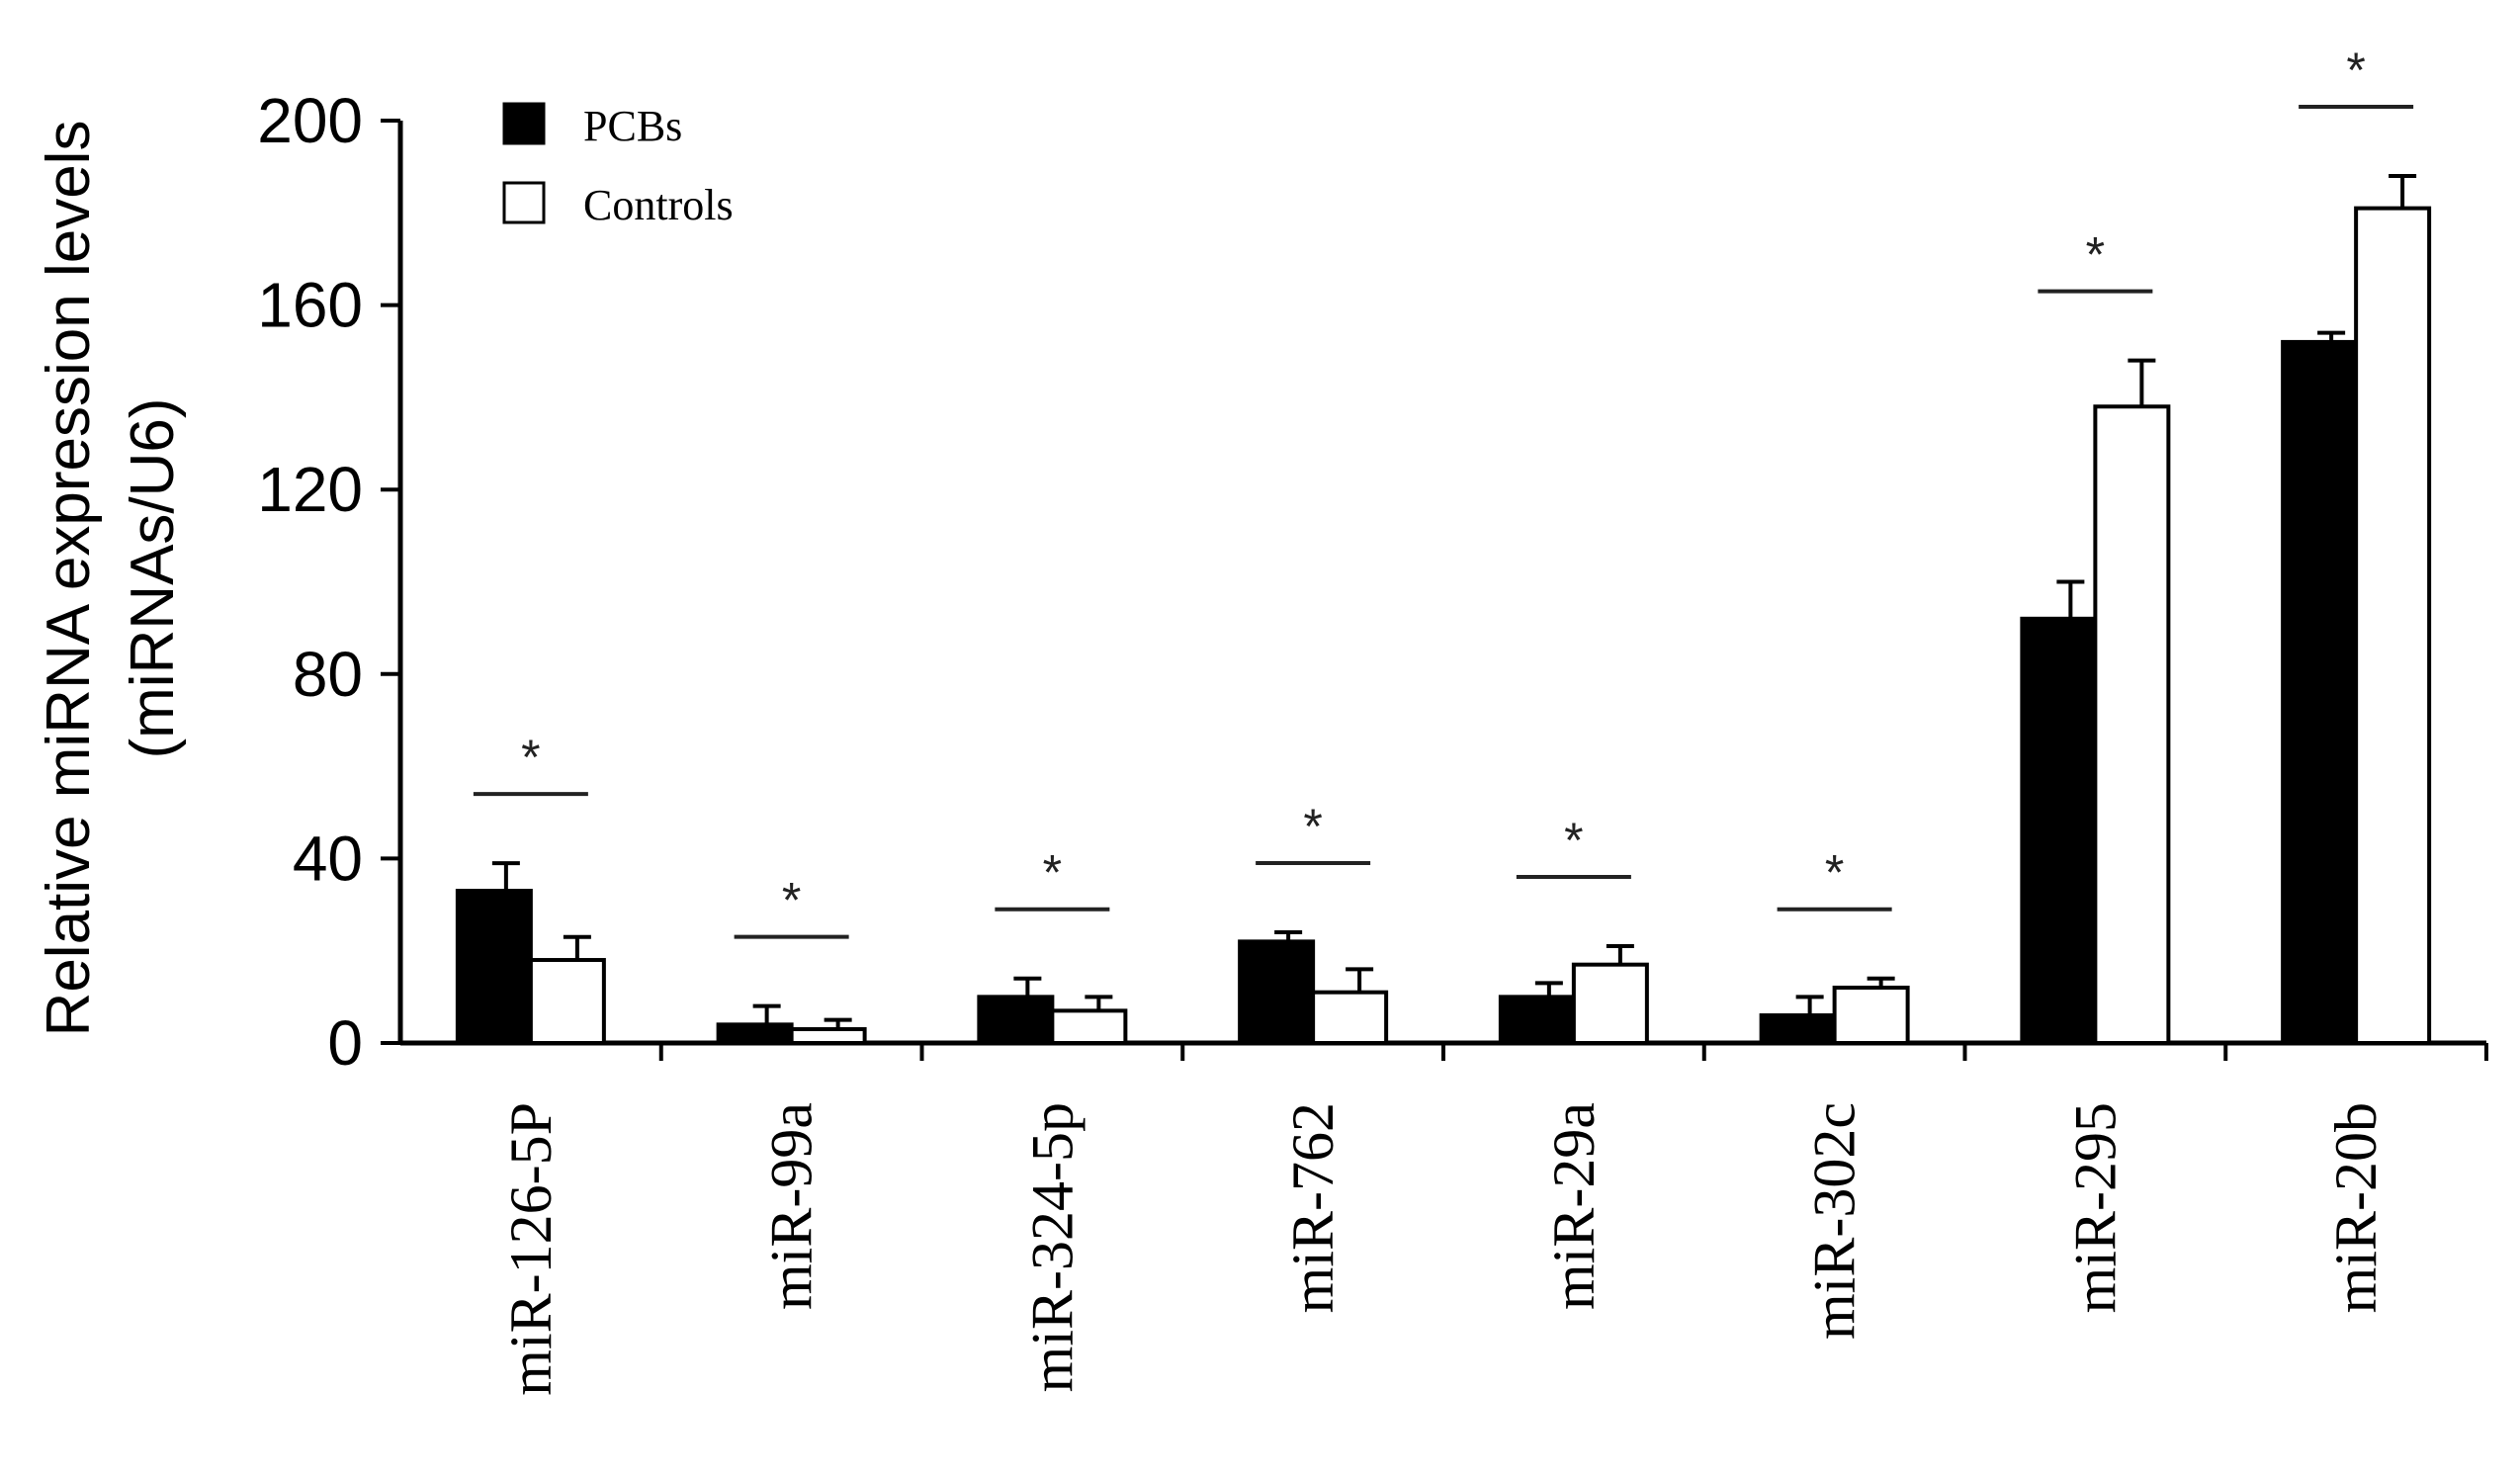 The height and width of the screenshot is (1478, 2520). I want to click on x-tick-label: miR-302c, so click(1835, 1221).